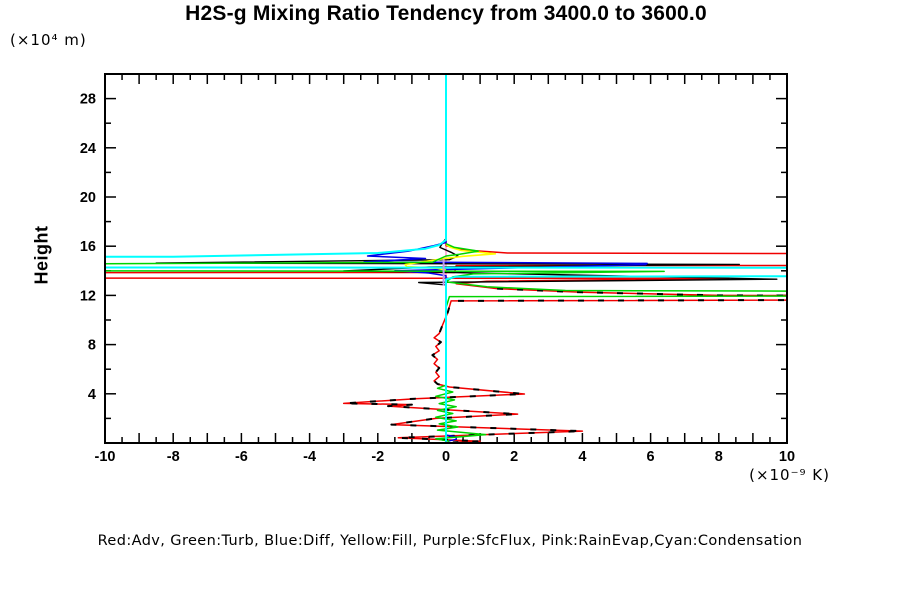 This screenshot has width=900, height=600. I want to click on x-axis-unit-label: (×10⁻⁹ K), so click(789, 475).